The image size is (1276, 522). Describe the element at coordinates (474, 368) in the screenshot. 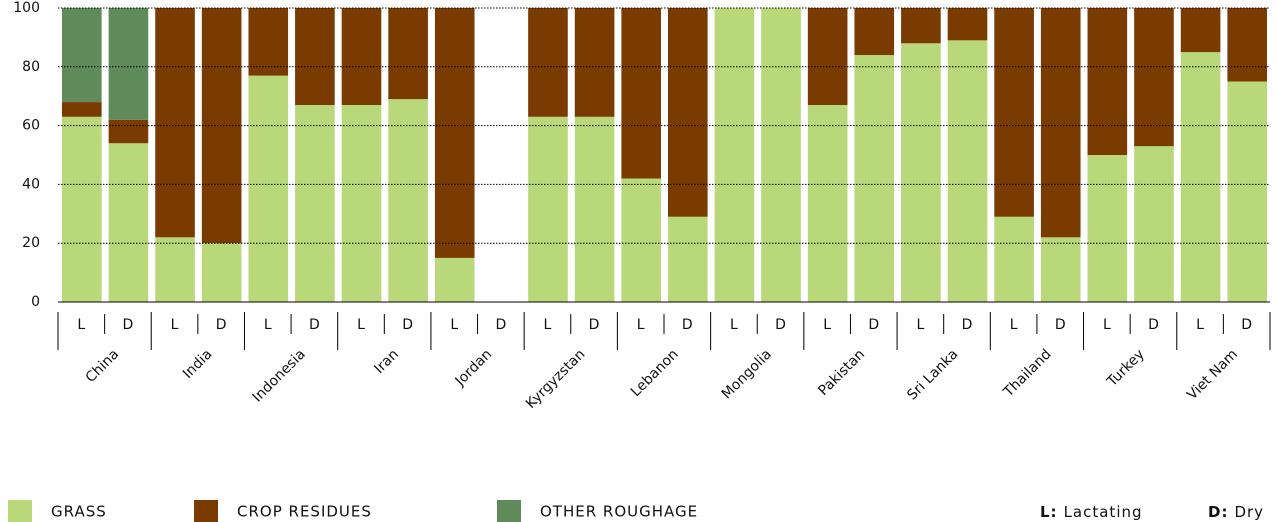

I see `group-label: Jordan` at that location.